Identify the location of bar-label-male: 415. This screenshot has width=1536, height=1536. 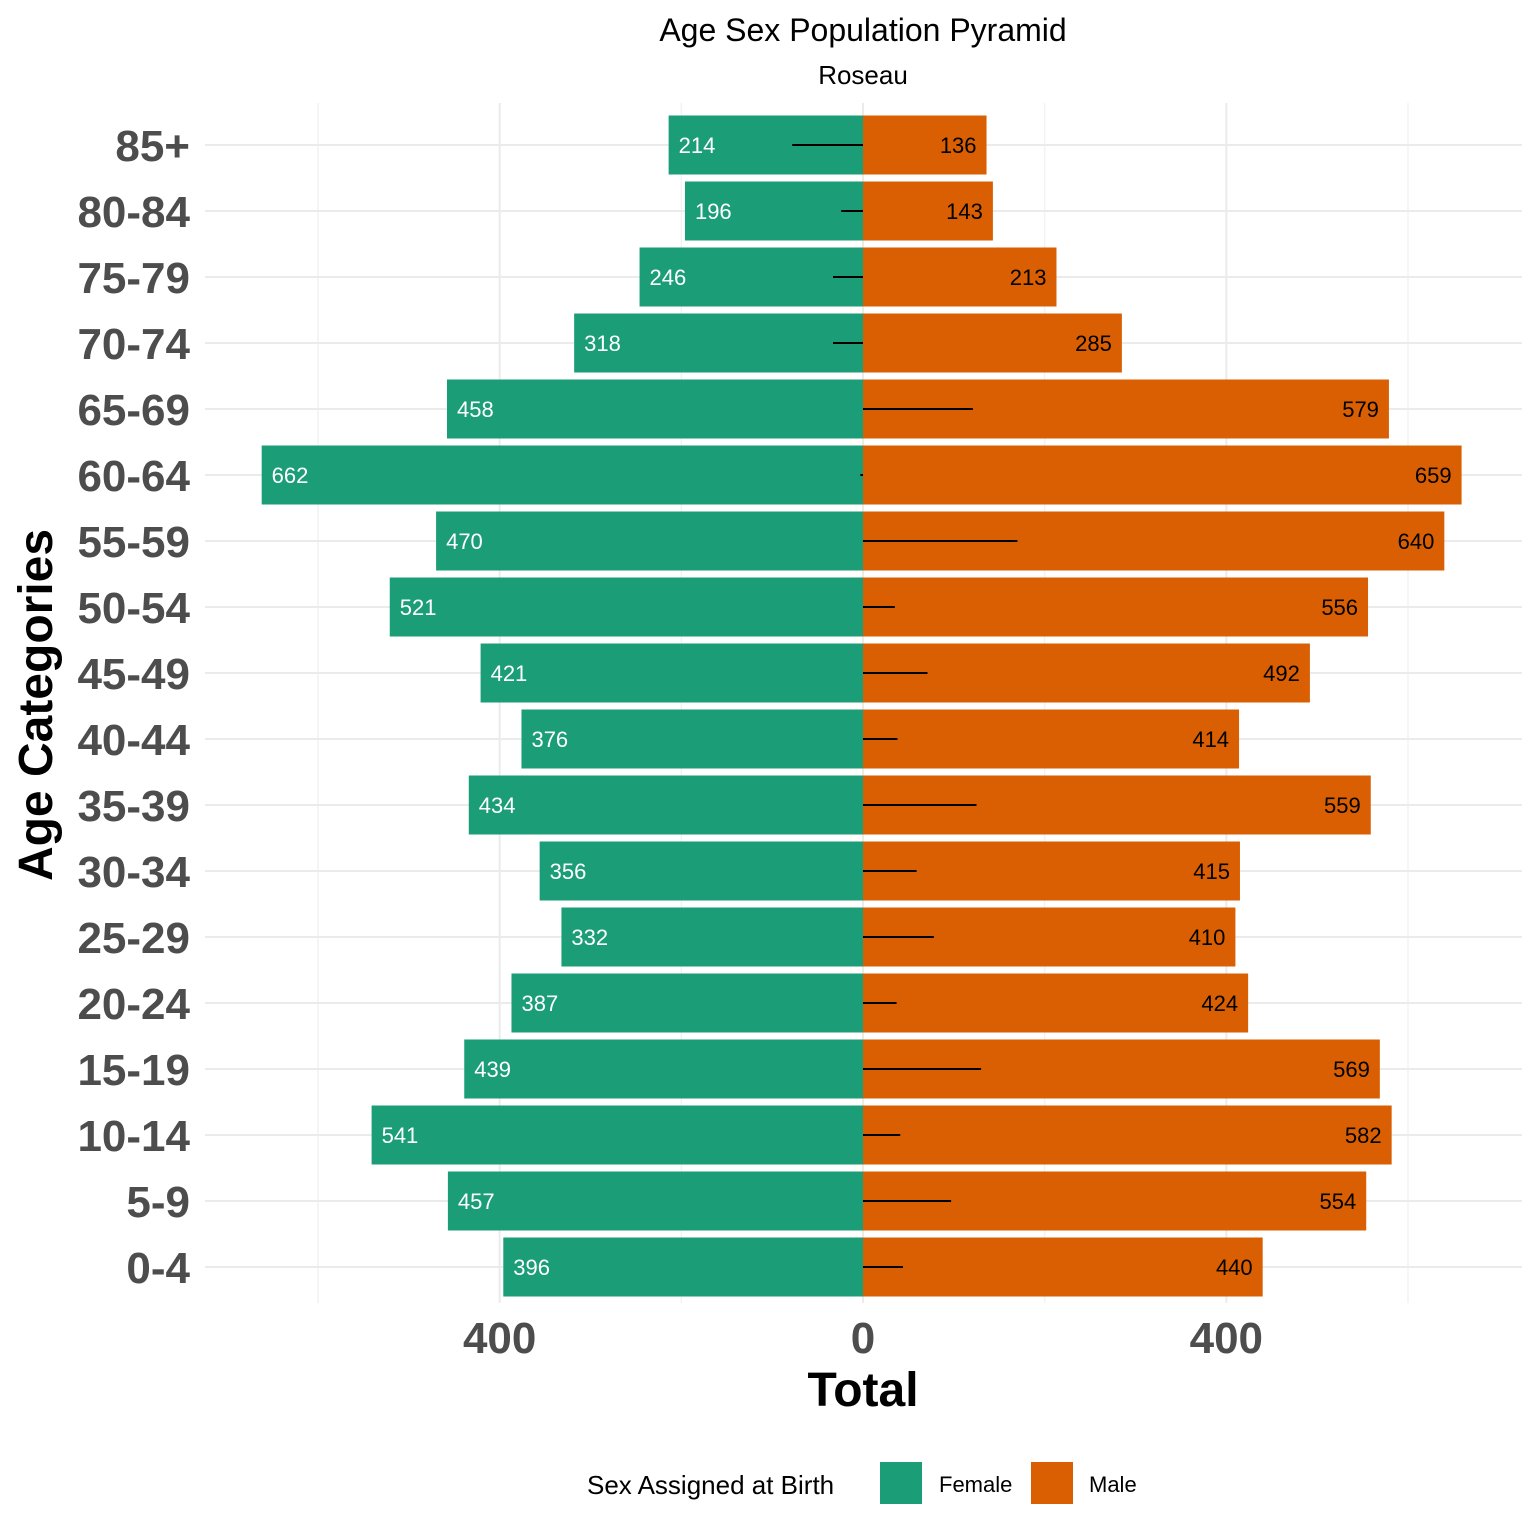
(1211, 871).